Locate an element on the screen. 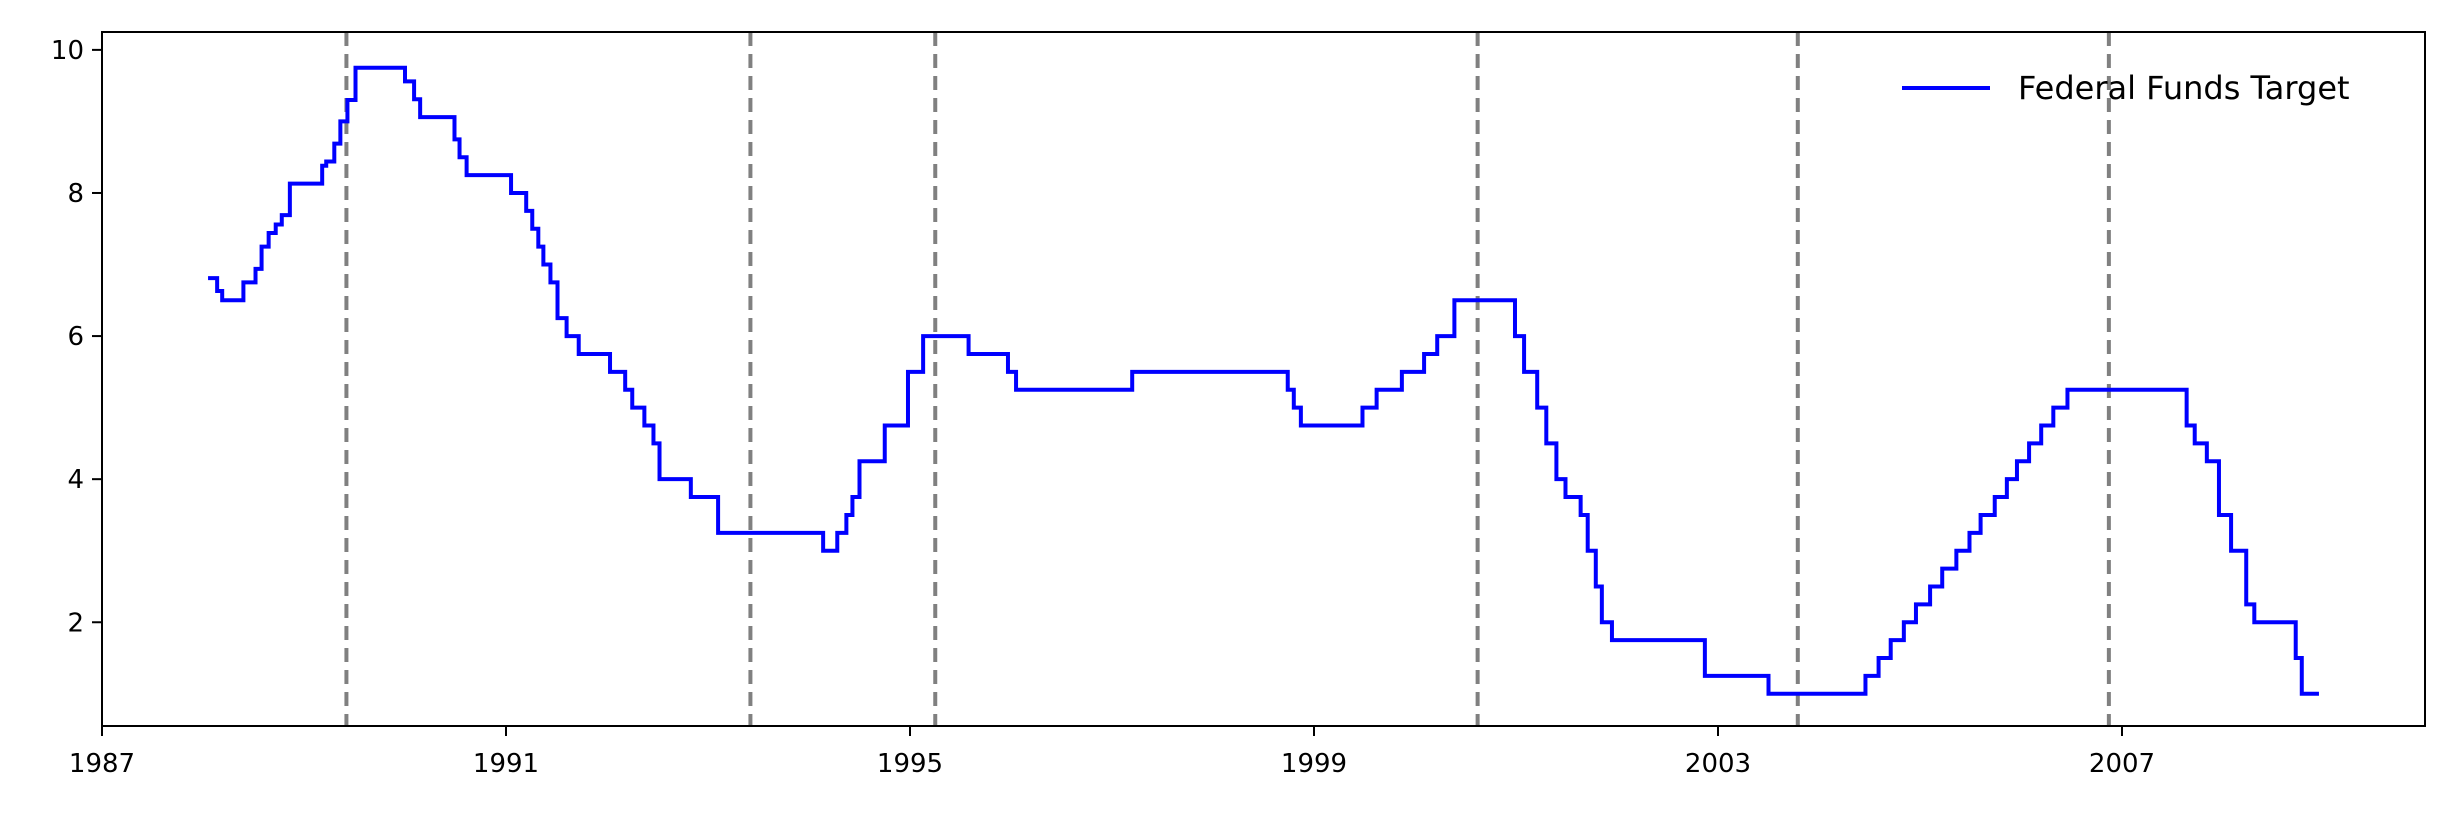  x-tick-label: 1995 is located at coordinates (910, 764).